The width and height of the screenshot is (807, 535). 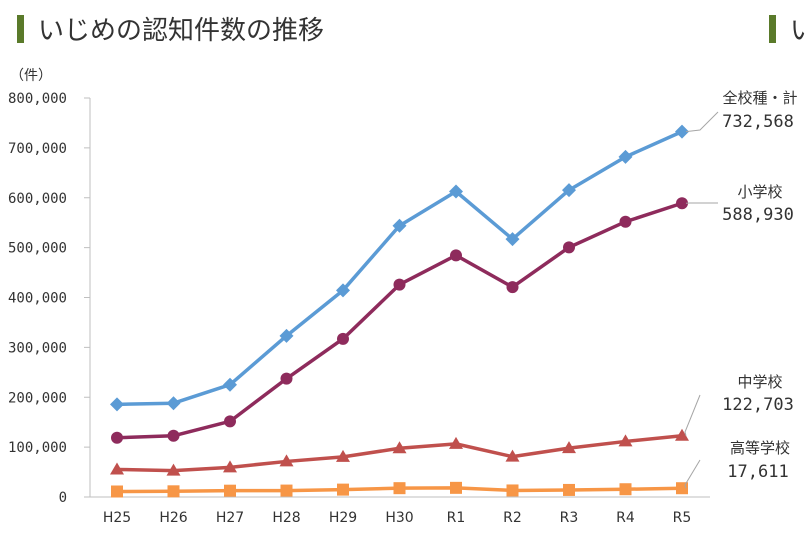 What do you see at coordinates (117, 518) in the screenshot?
I see `x-tick-label: H25` at bounding box center [117, 518].